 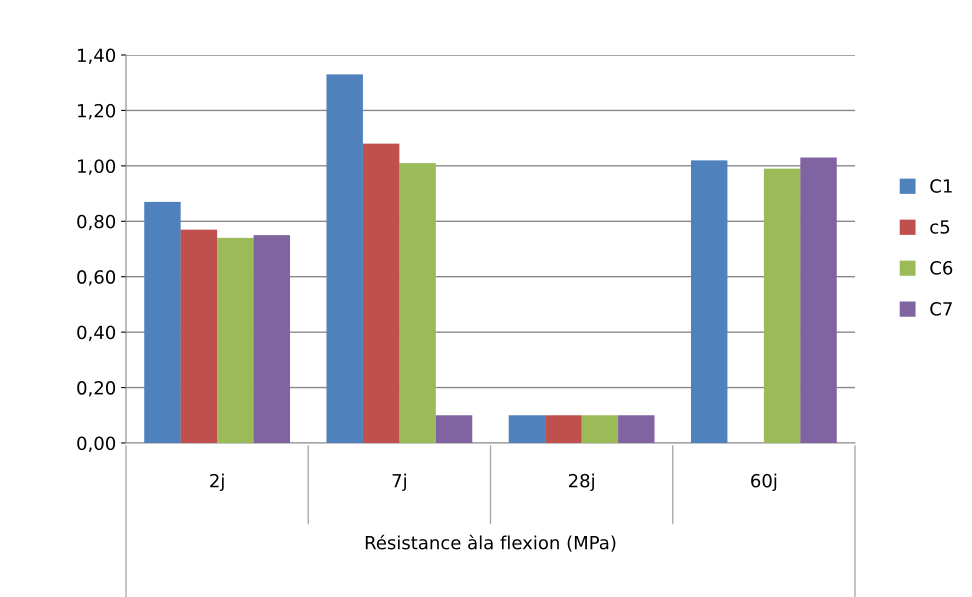 I want to click on y-tick-label: 1,40, so click(x=97, y=56).